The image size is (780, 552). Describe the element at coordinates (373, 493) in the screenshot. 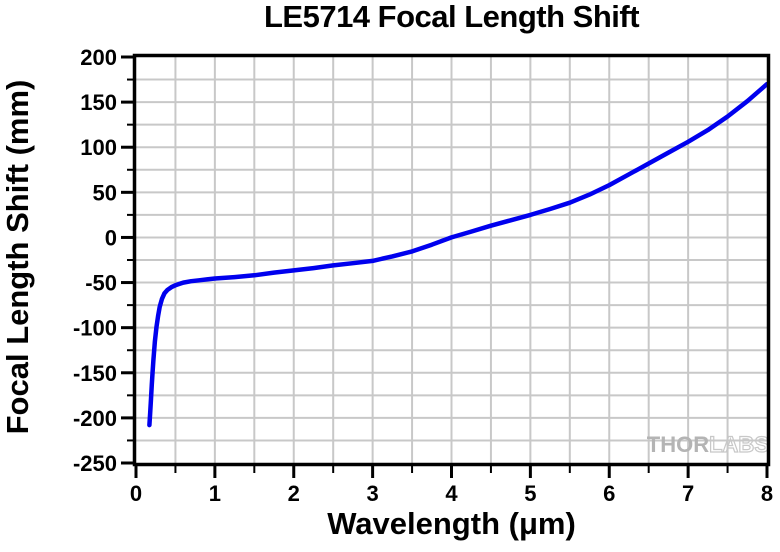

I see `x-tick-label: 3` at that location.